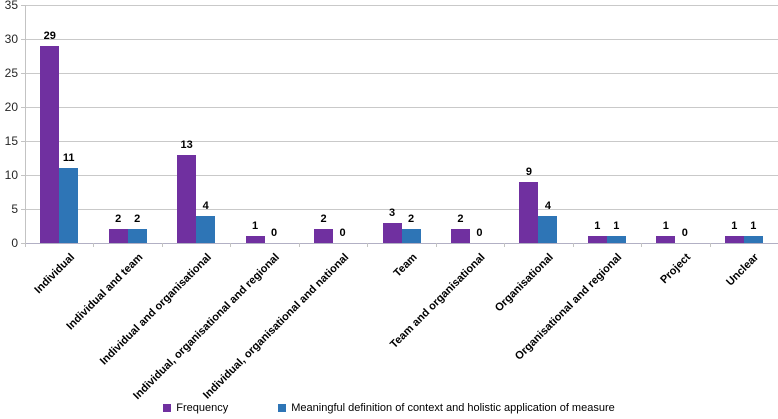 Image resolution: width=778 pixels, height=419 pixels. What do you see at coordinates (11, 107) in the screenshot?
I see `y-tick-label-20: 20` at bounding box center [11, 107].